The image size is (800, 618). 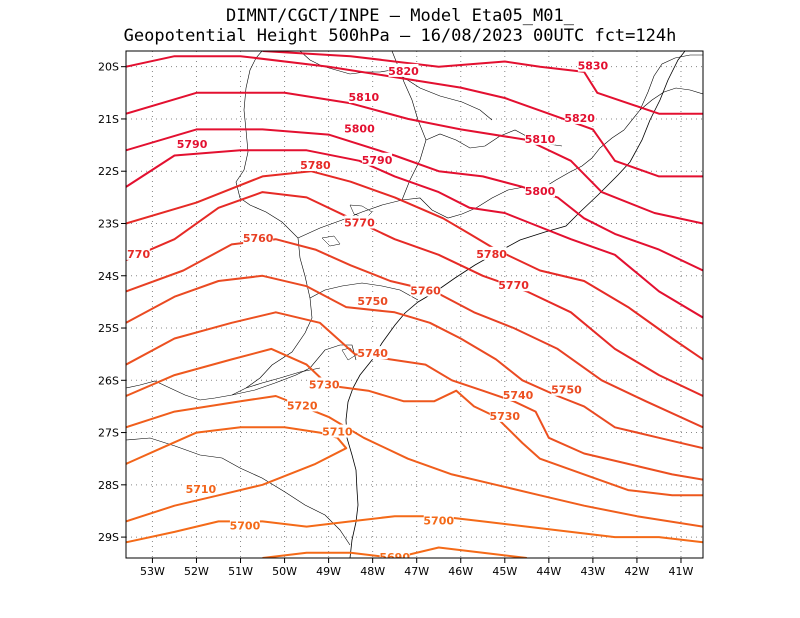 I want to click on lat-tick-label: 29S, so click(x=108, y=537).